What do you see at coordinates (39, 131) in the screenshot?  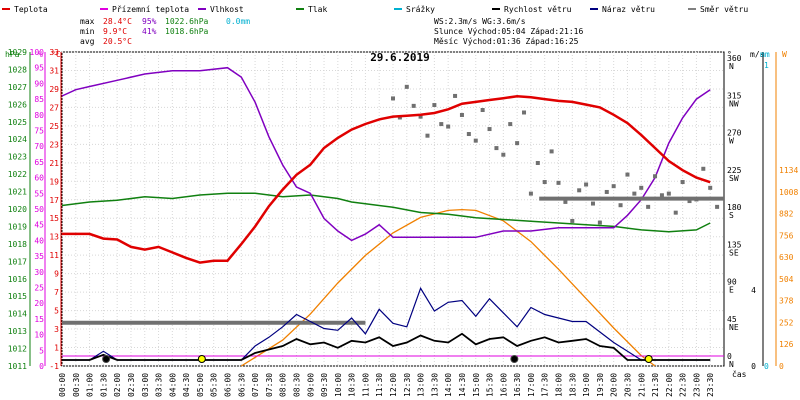 I see `pct-tick-label: 75` at bounding box center [39, 131].